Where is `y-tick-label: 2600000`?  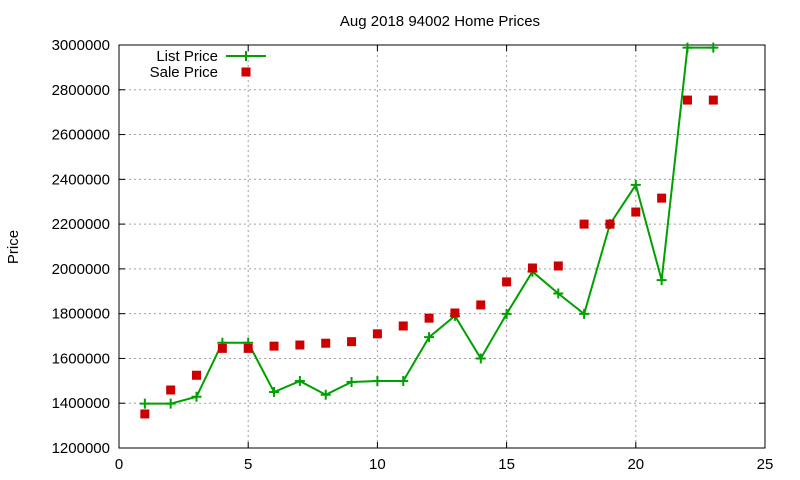 y-tick-label: 2600000 is located at coordinates (81, 135).